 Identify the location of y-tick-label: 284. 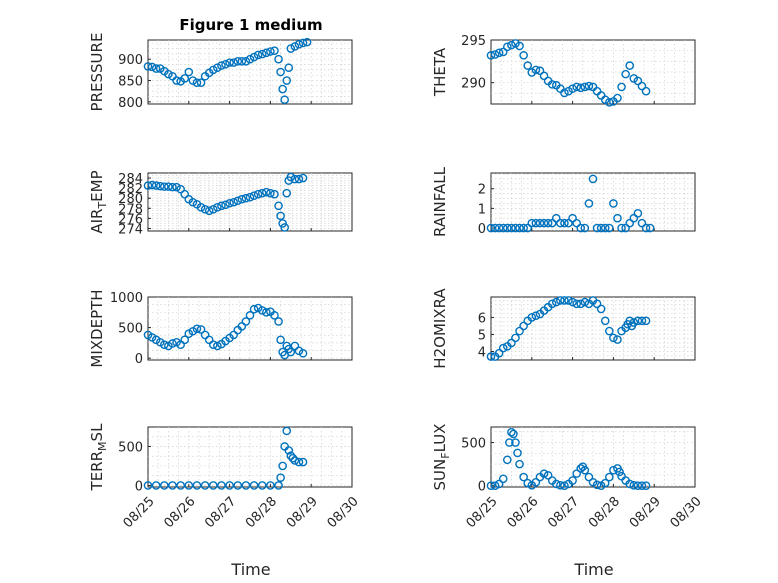
(130, 179).